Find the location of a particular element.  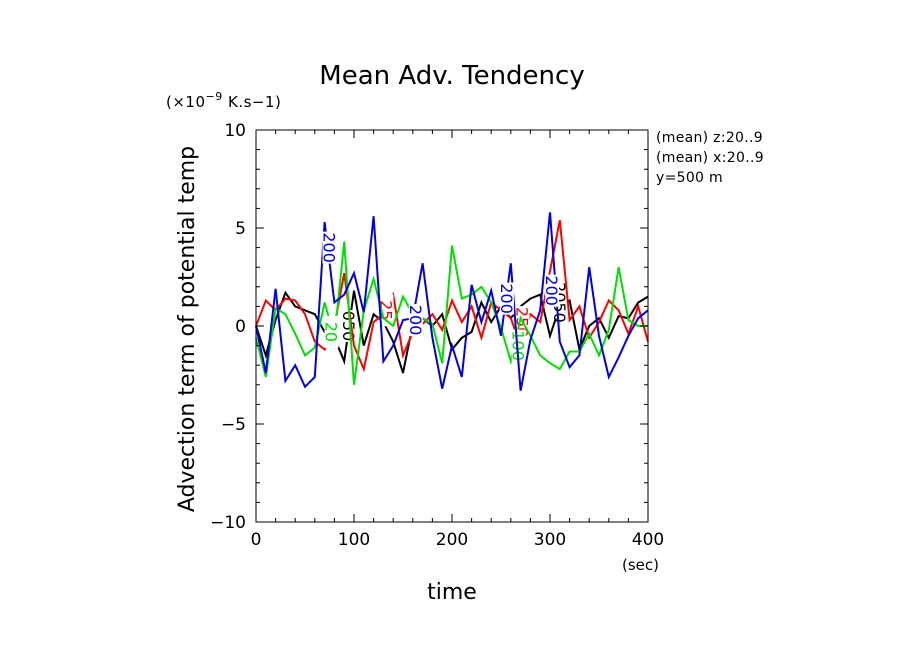

y-tick-label: 5 is located at coordinates (240, 229).